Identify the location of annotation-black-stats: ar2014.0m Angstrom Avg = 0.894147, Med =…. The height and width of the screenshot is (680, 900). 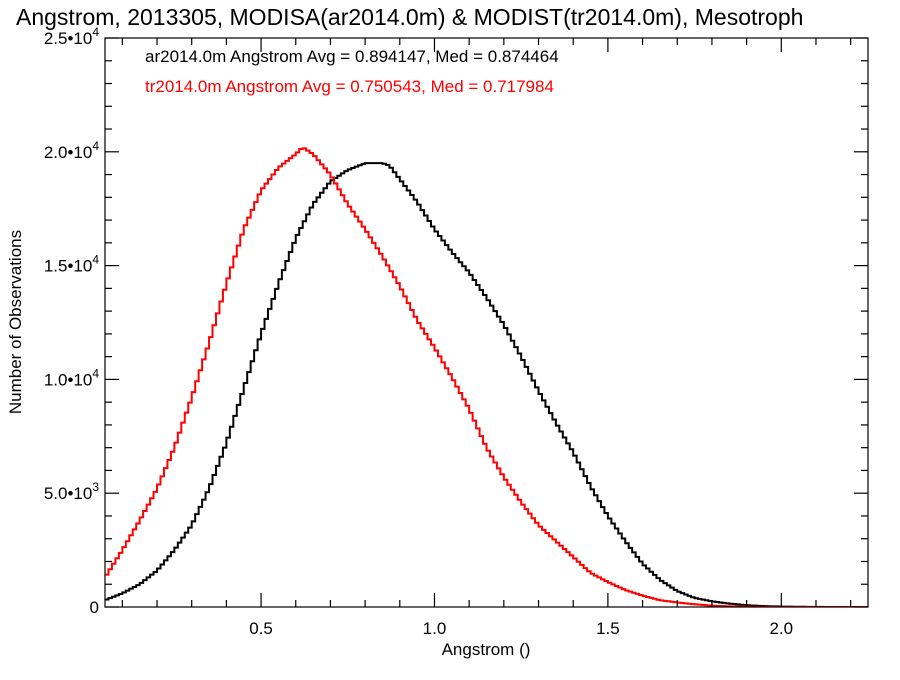
(352, 56).